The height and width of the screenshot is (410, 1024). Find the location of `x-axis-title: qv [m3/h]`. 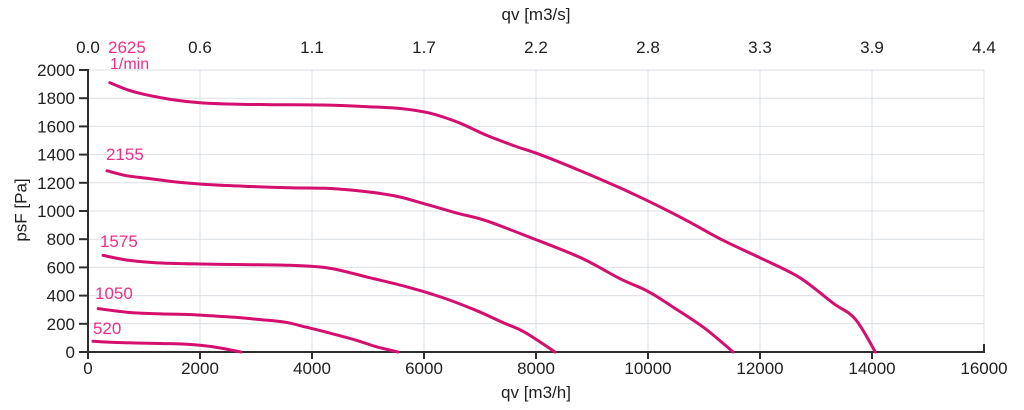

x-axis-title: qv [m3/h] is located at coordinates (536, 392).